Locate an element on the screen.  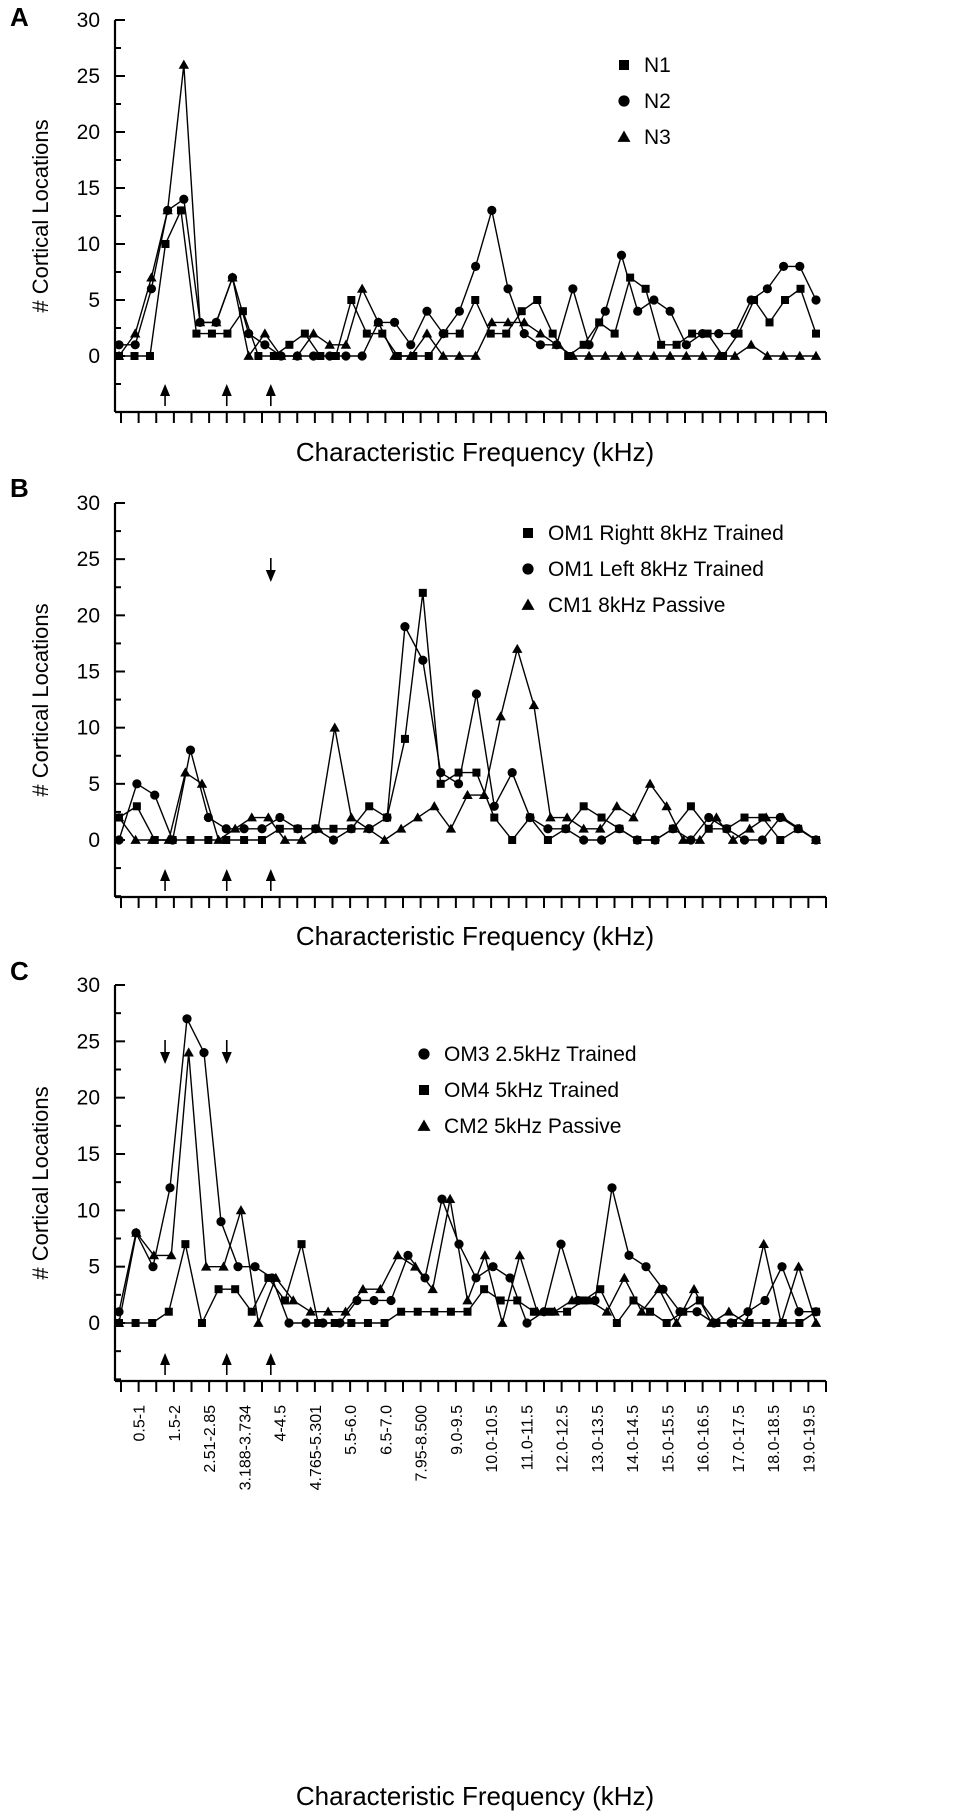
x-tick-label: 18.0-18.5 is located at coordinates (774, 1439).